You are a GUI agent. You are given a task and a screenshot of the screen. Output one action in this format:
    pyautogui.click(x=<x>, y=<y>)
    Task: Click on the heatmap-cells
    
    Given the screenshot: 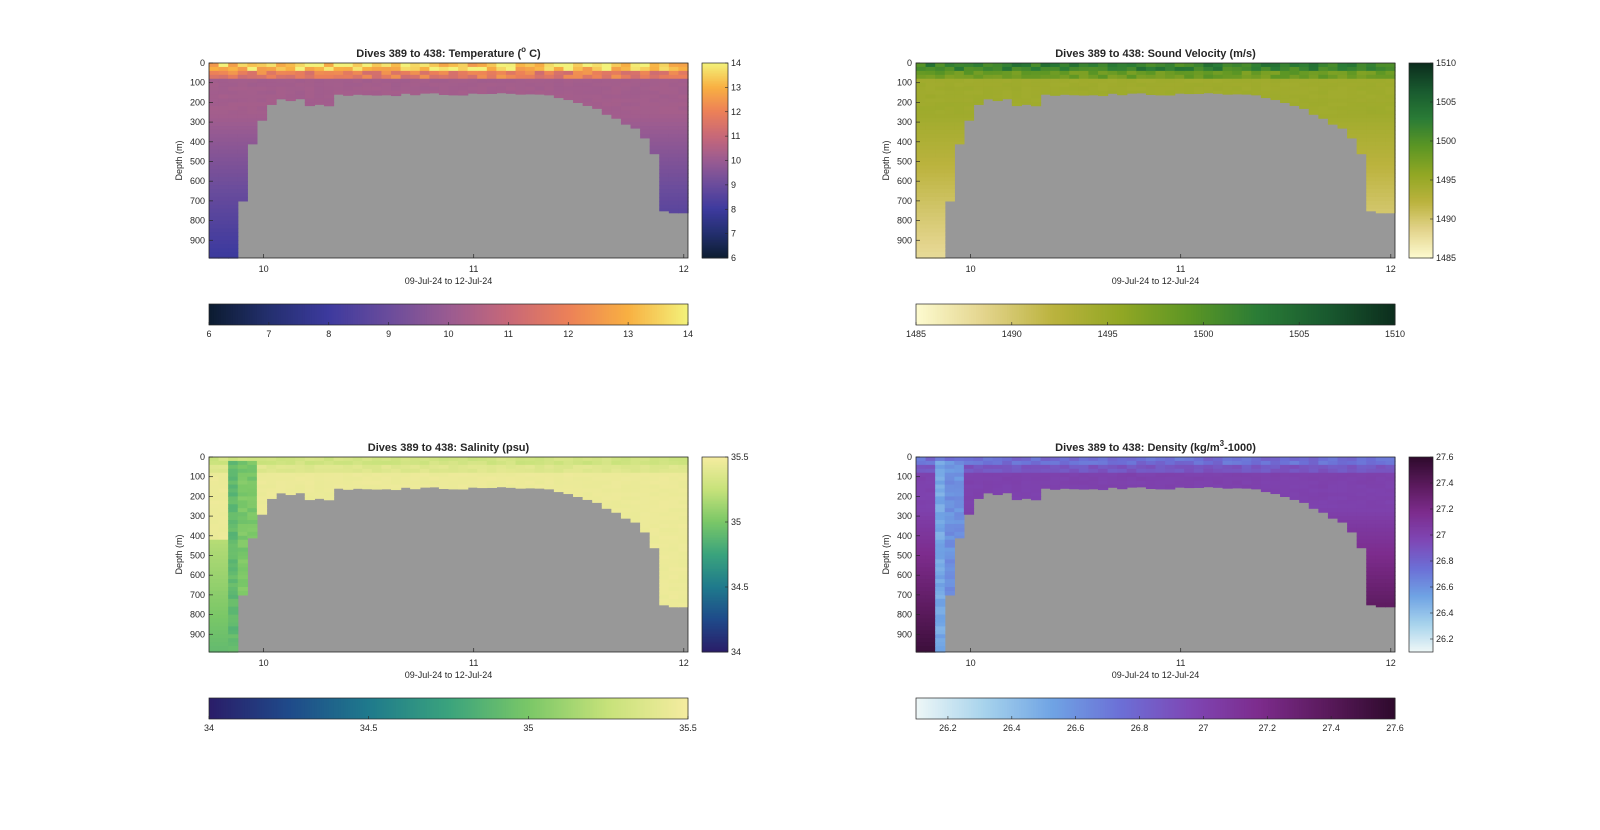 What is the action you would take?
    pyautogui.click(x=1156, y=161)
    